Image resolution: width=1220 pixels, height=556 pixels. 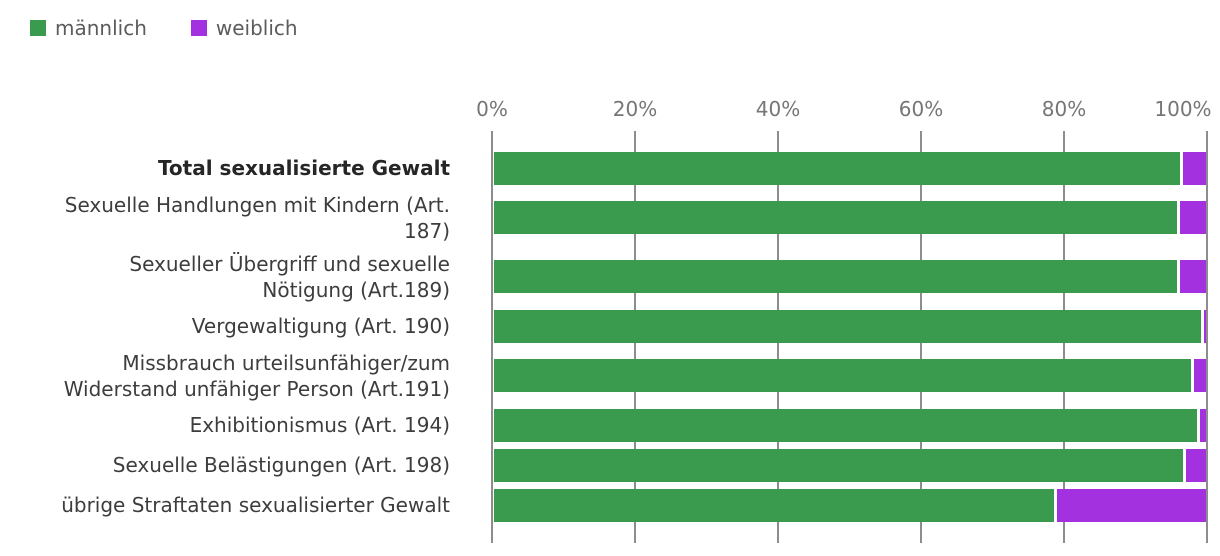 What do you see at coordinates (256, 28) in the screenshot?
I see `legend-label-weiblich: weiblich` at bounding box center [256, 28].